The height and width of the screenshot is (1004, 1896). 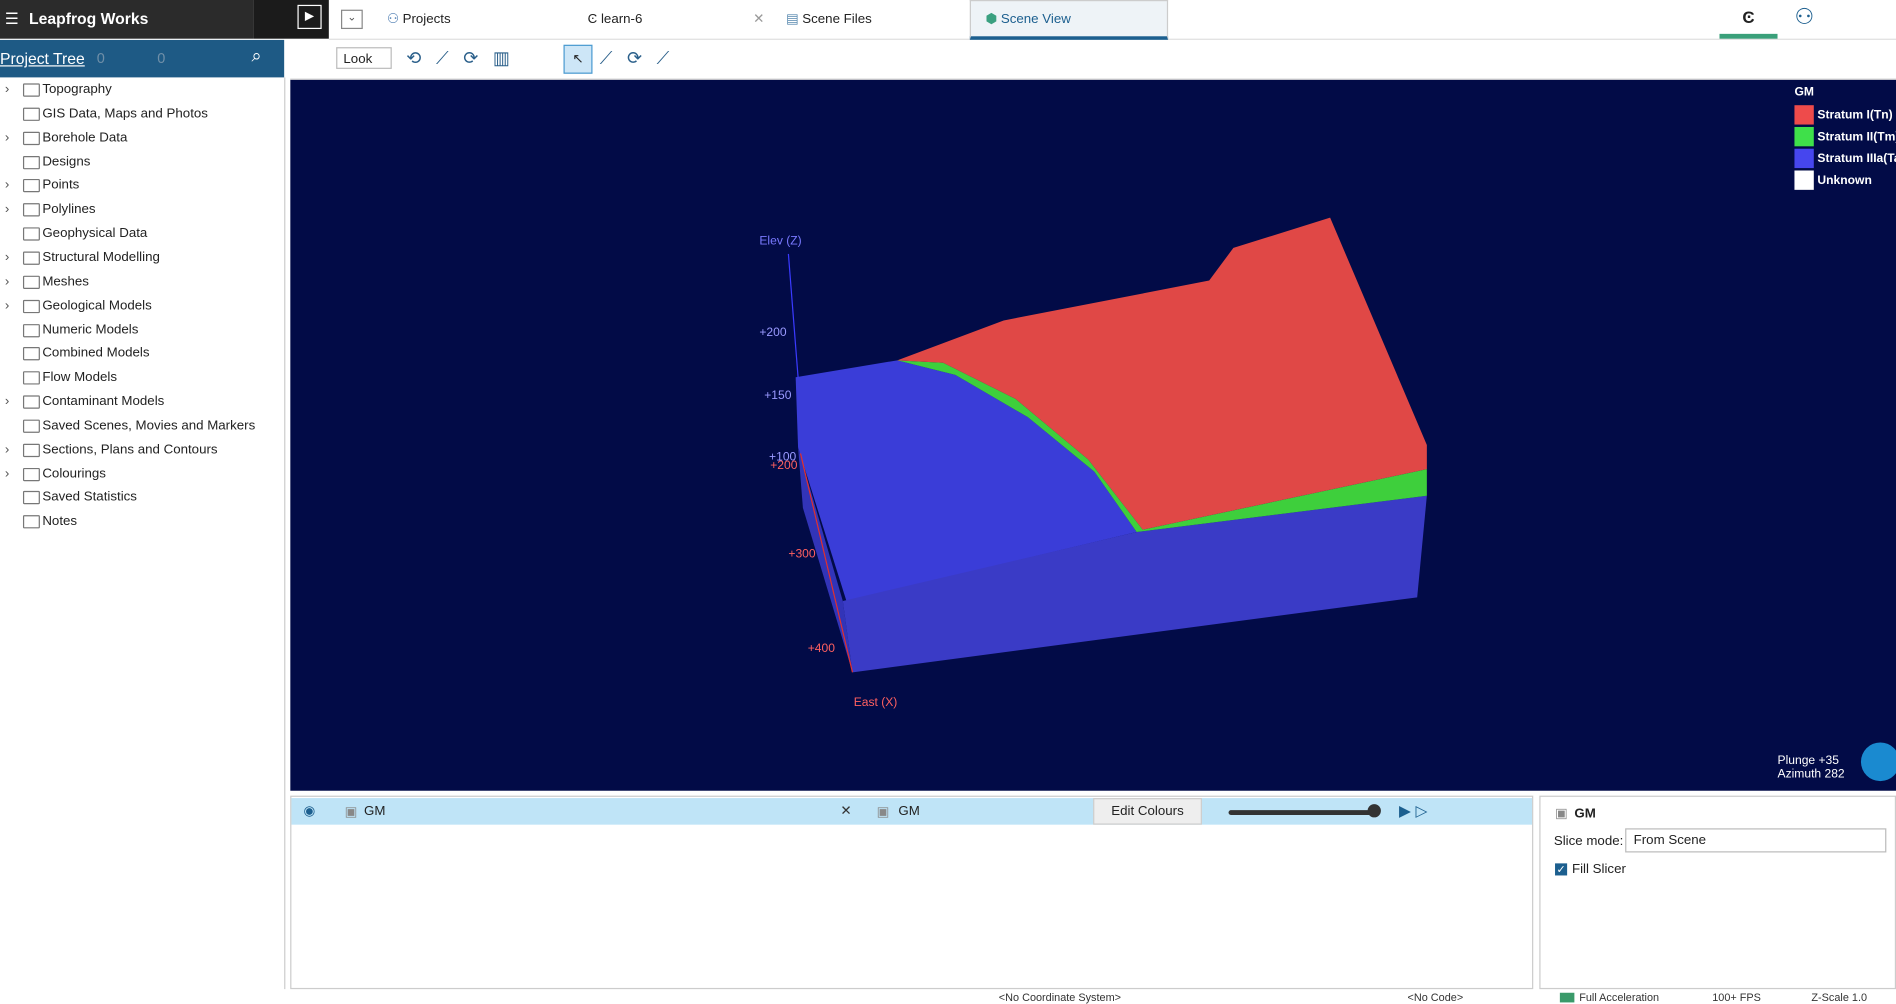 I want to click on tool-icons: ⟲⟋⟳▥, so click(x=465, y=58).